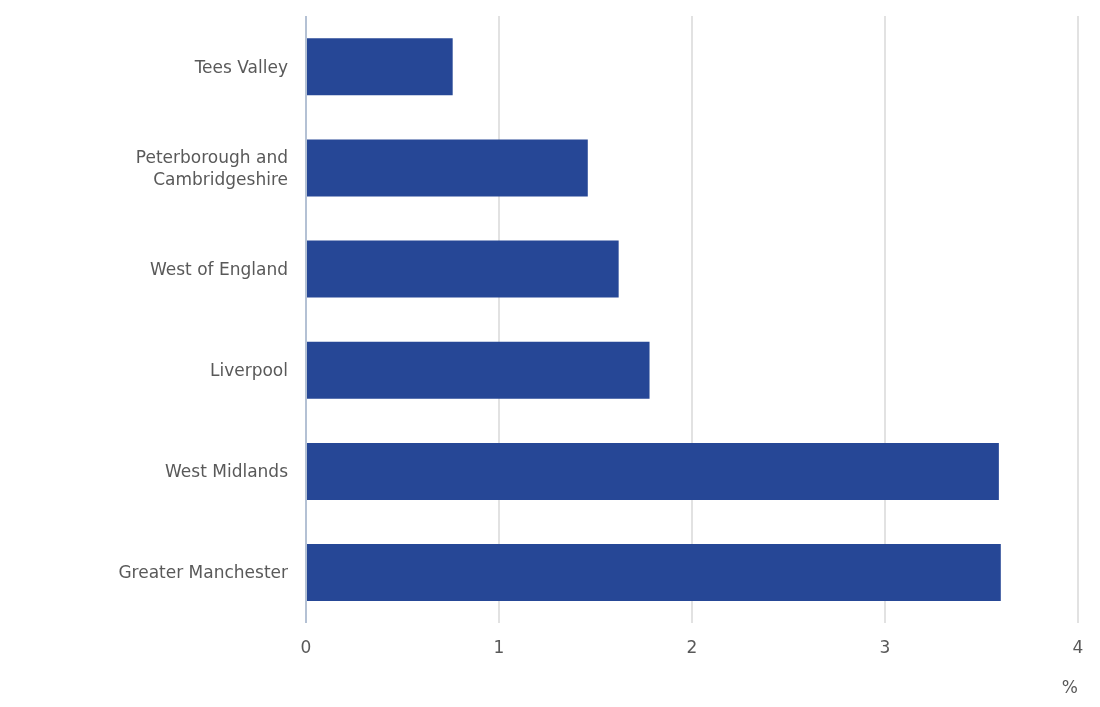 This screenshot has width=1100, height=707. What do you see at coordinates (203, 572) in the screenshot?
I see `y-tick-label: Greater Manchester` at bounding box center [203, 572].